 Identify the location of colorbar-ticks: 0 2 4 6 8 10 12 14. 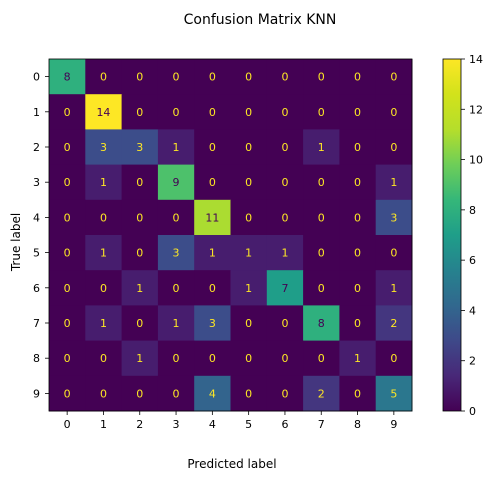
(472, 235).